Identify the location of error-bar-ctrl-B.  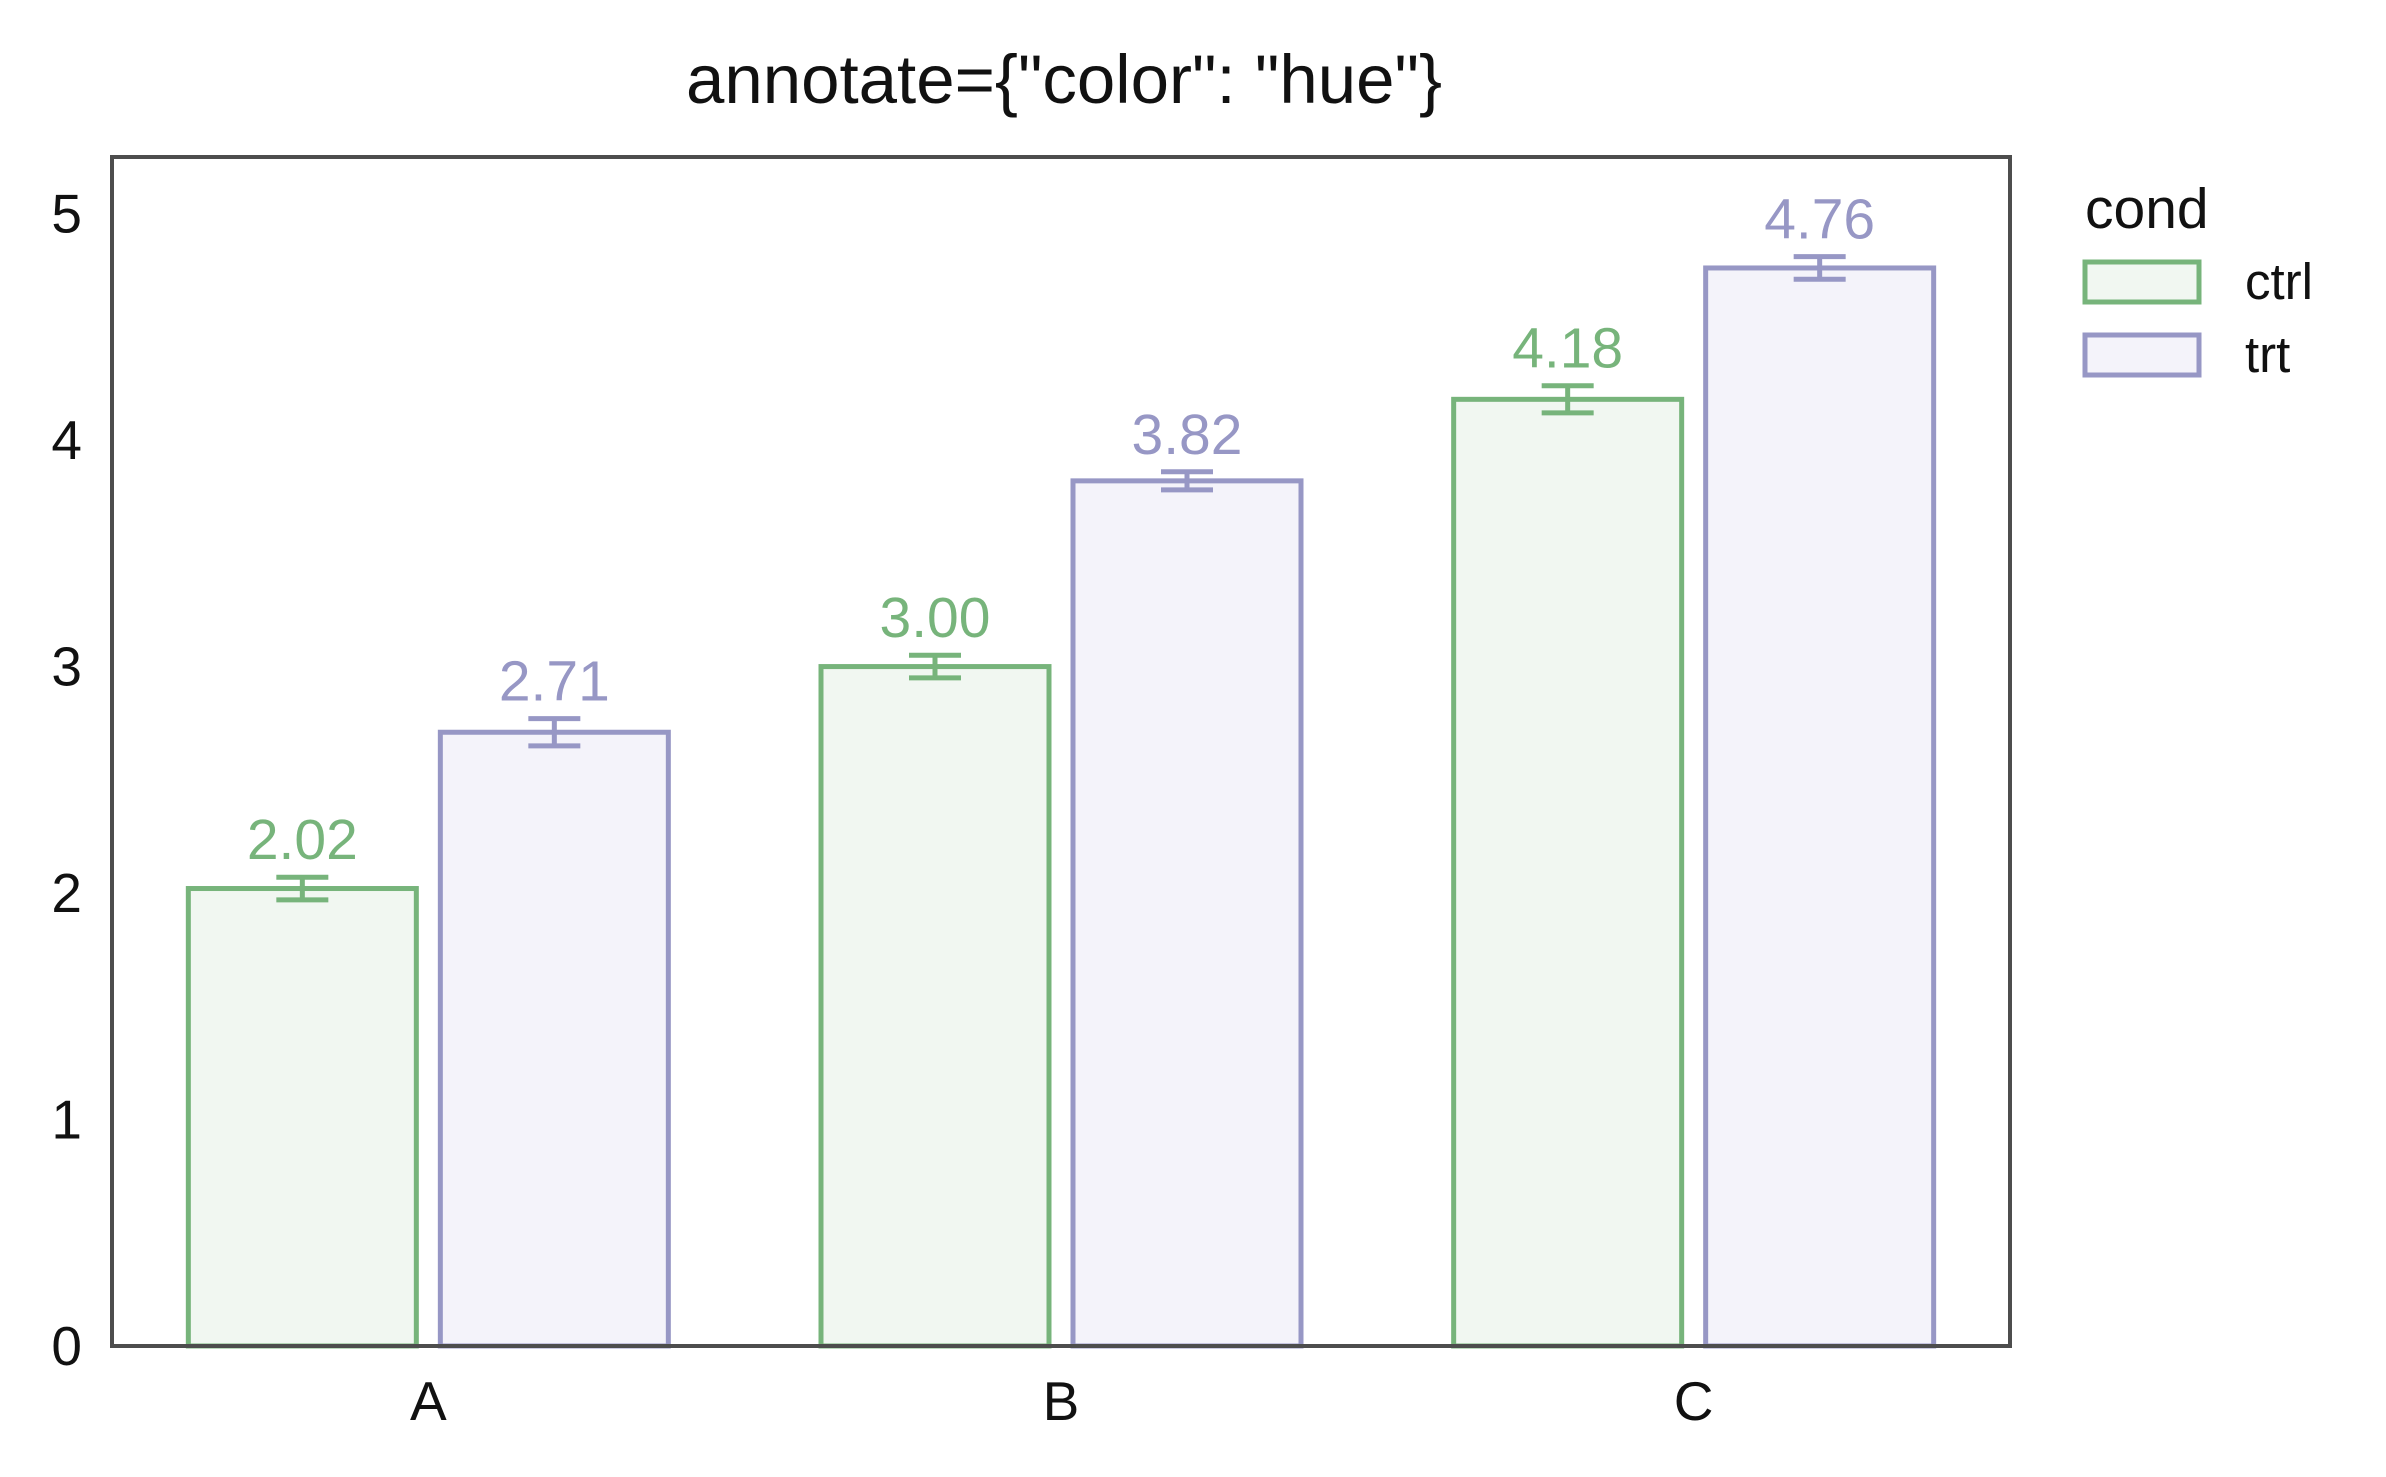
(935, 666).